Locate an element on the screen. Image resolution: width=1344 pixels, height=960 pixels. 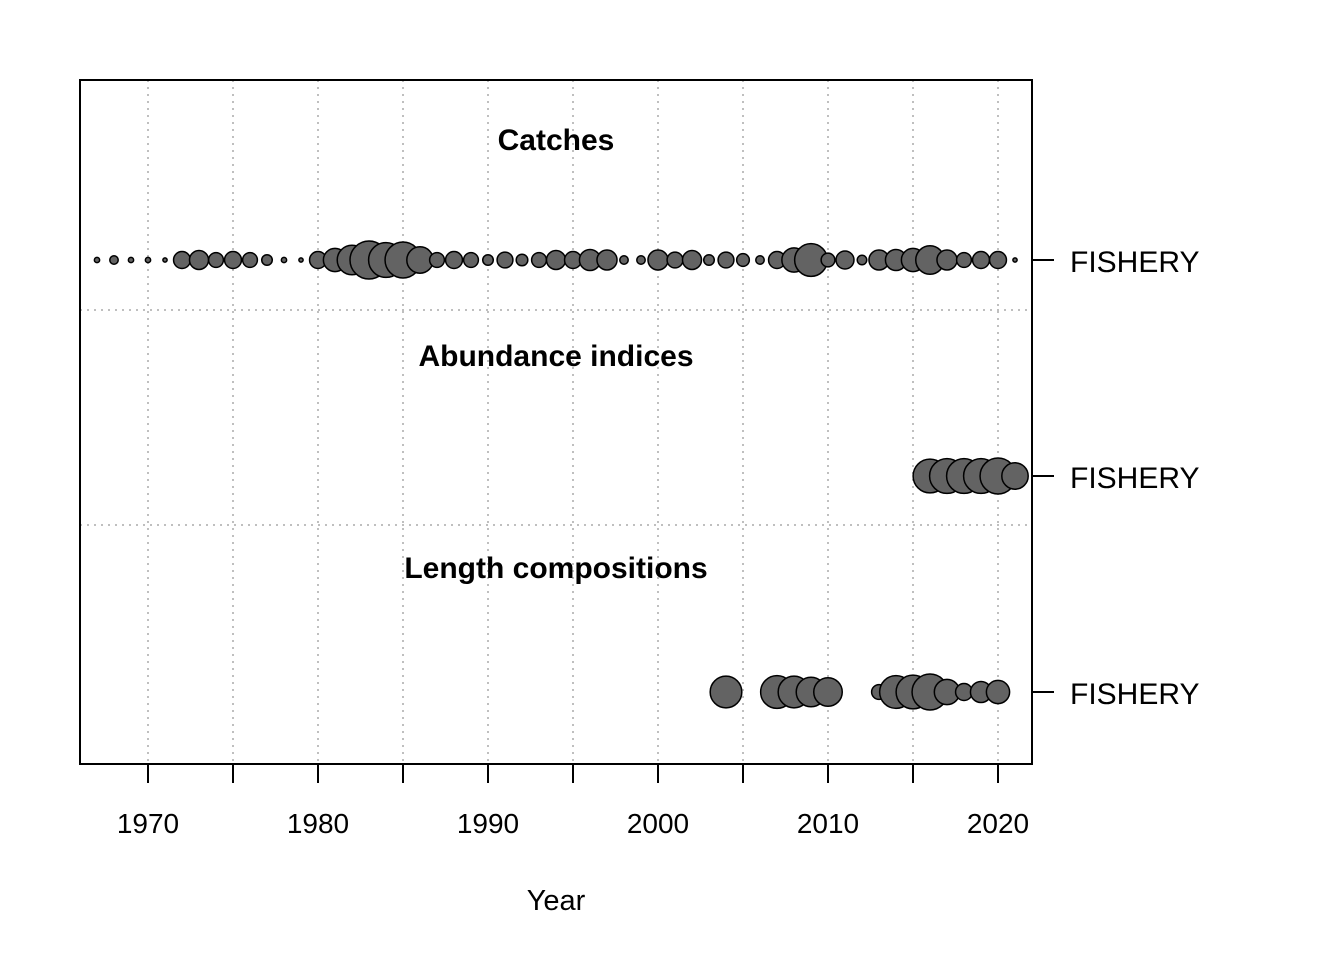
x-axis: 1970 1980 1990 2000 2010 2020 is located at coordinates (573, 801).